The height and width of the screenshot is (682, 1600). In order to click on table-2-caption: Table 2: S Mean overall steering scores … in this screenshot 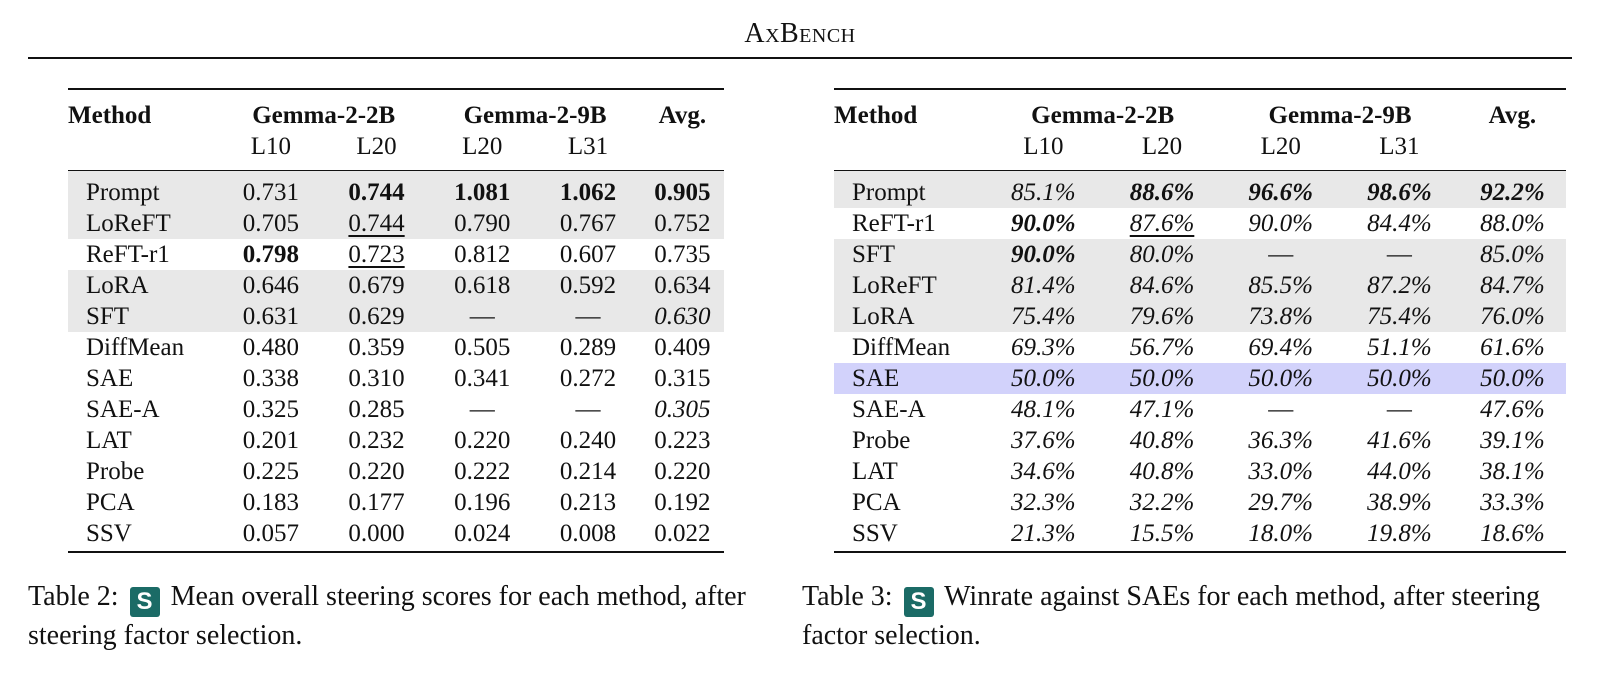, I will do `click(398, 616)`.